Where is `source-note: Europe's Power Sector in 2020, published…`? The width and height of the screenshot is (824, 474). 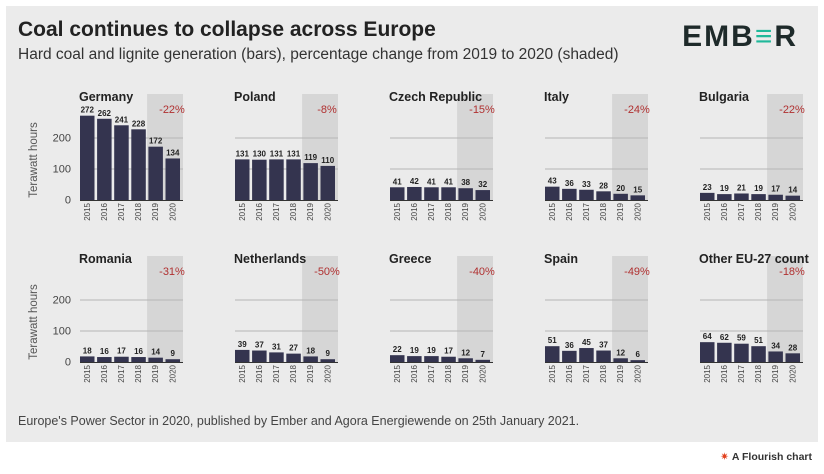
source-note: Europe's Power Sector in 2020, published… is located at coordinates (299, 421).